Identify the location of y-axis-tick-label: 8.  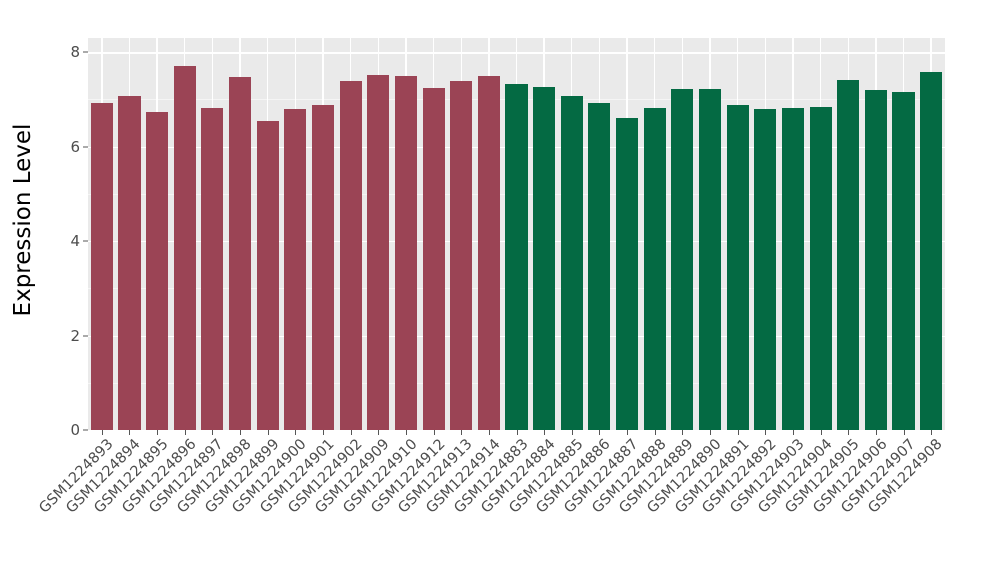
(75, 52).